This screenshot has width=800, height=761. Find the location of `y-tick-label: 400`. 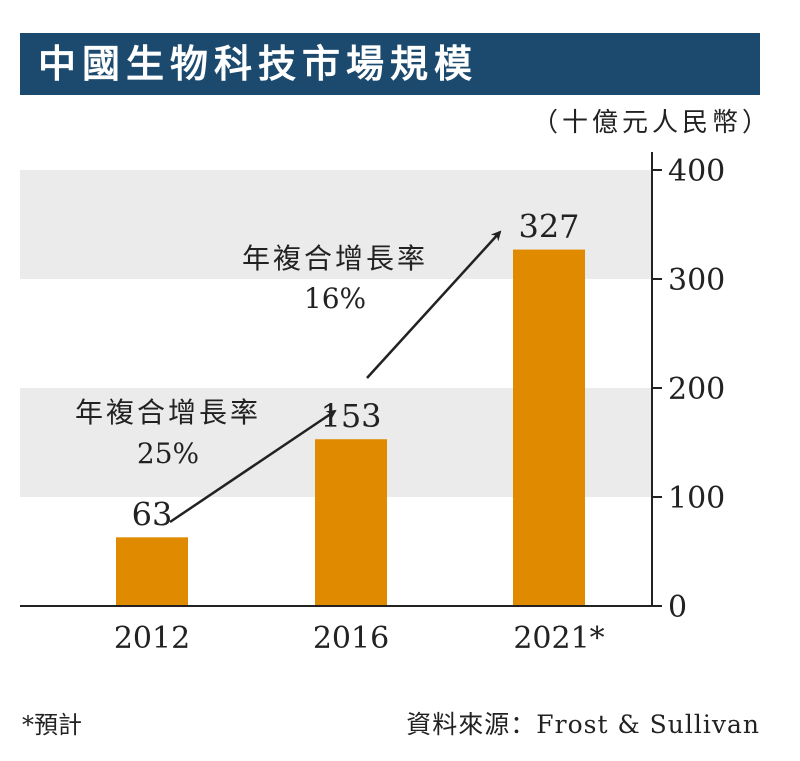

y-tick-label: 400 is located at coordinates (696, 171).